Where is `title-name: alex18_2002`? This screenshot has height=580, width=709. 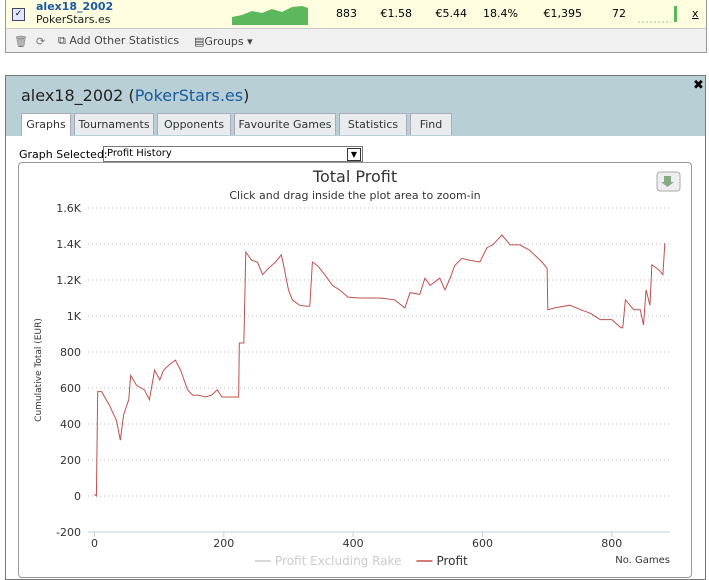 title-name: alex18_2002 is located at coordinates (72, 95).